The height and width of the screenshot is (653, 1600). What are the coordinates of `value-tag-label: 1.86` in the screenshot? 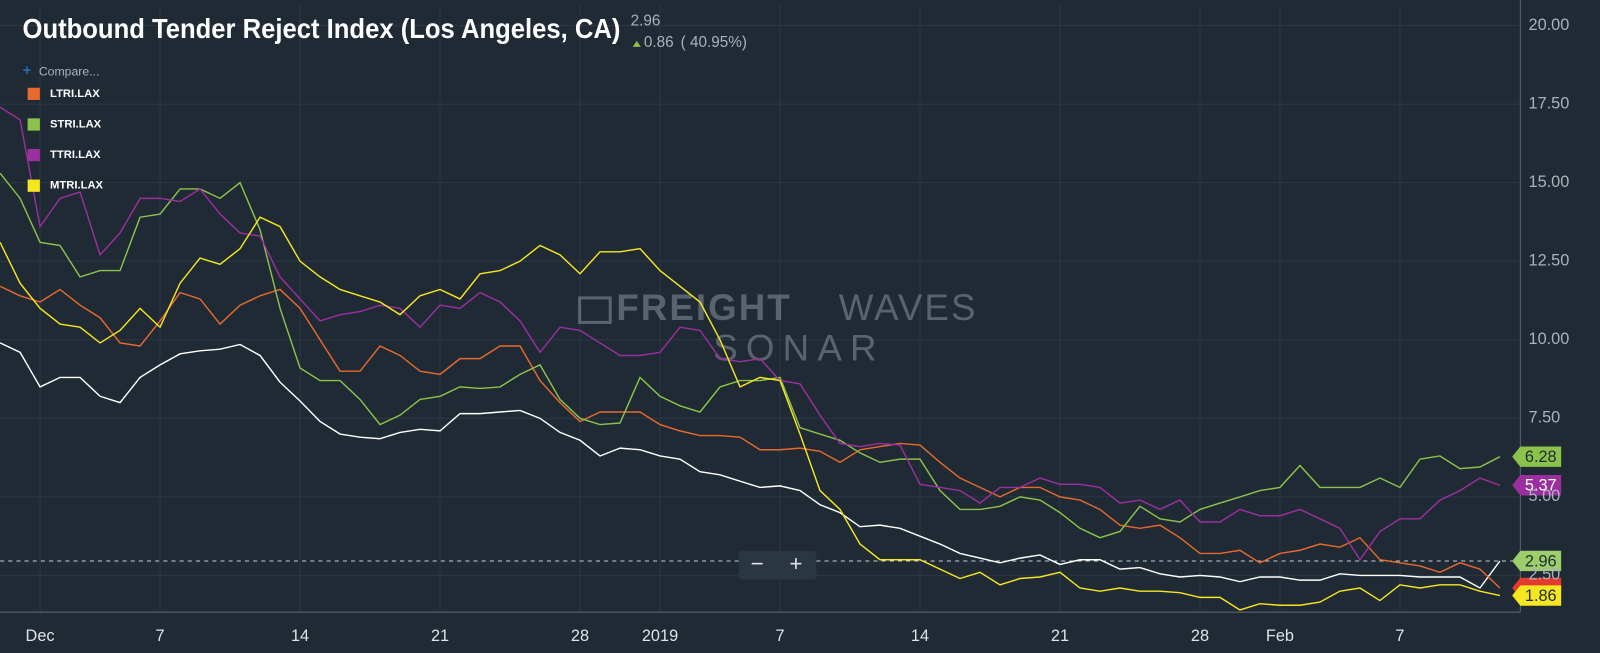 It's located at (1541, 596).